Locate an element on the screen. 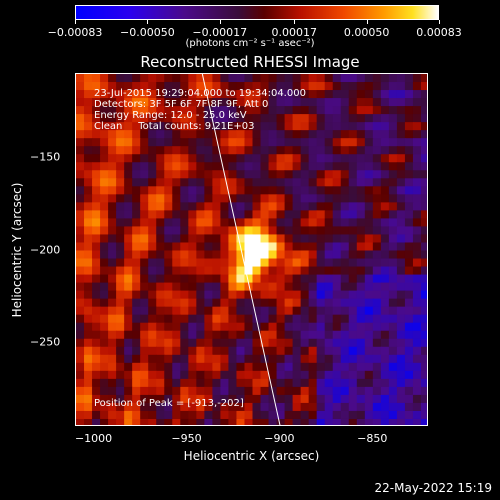 The width and height of the screenshot is (500, 500). x-tick-label: −850 is located at coordinates (372, 438).